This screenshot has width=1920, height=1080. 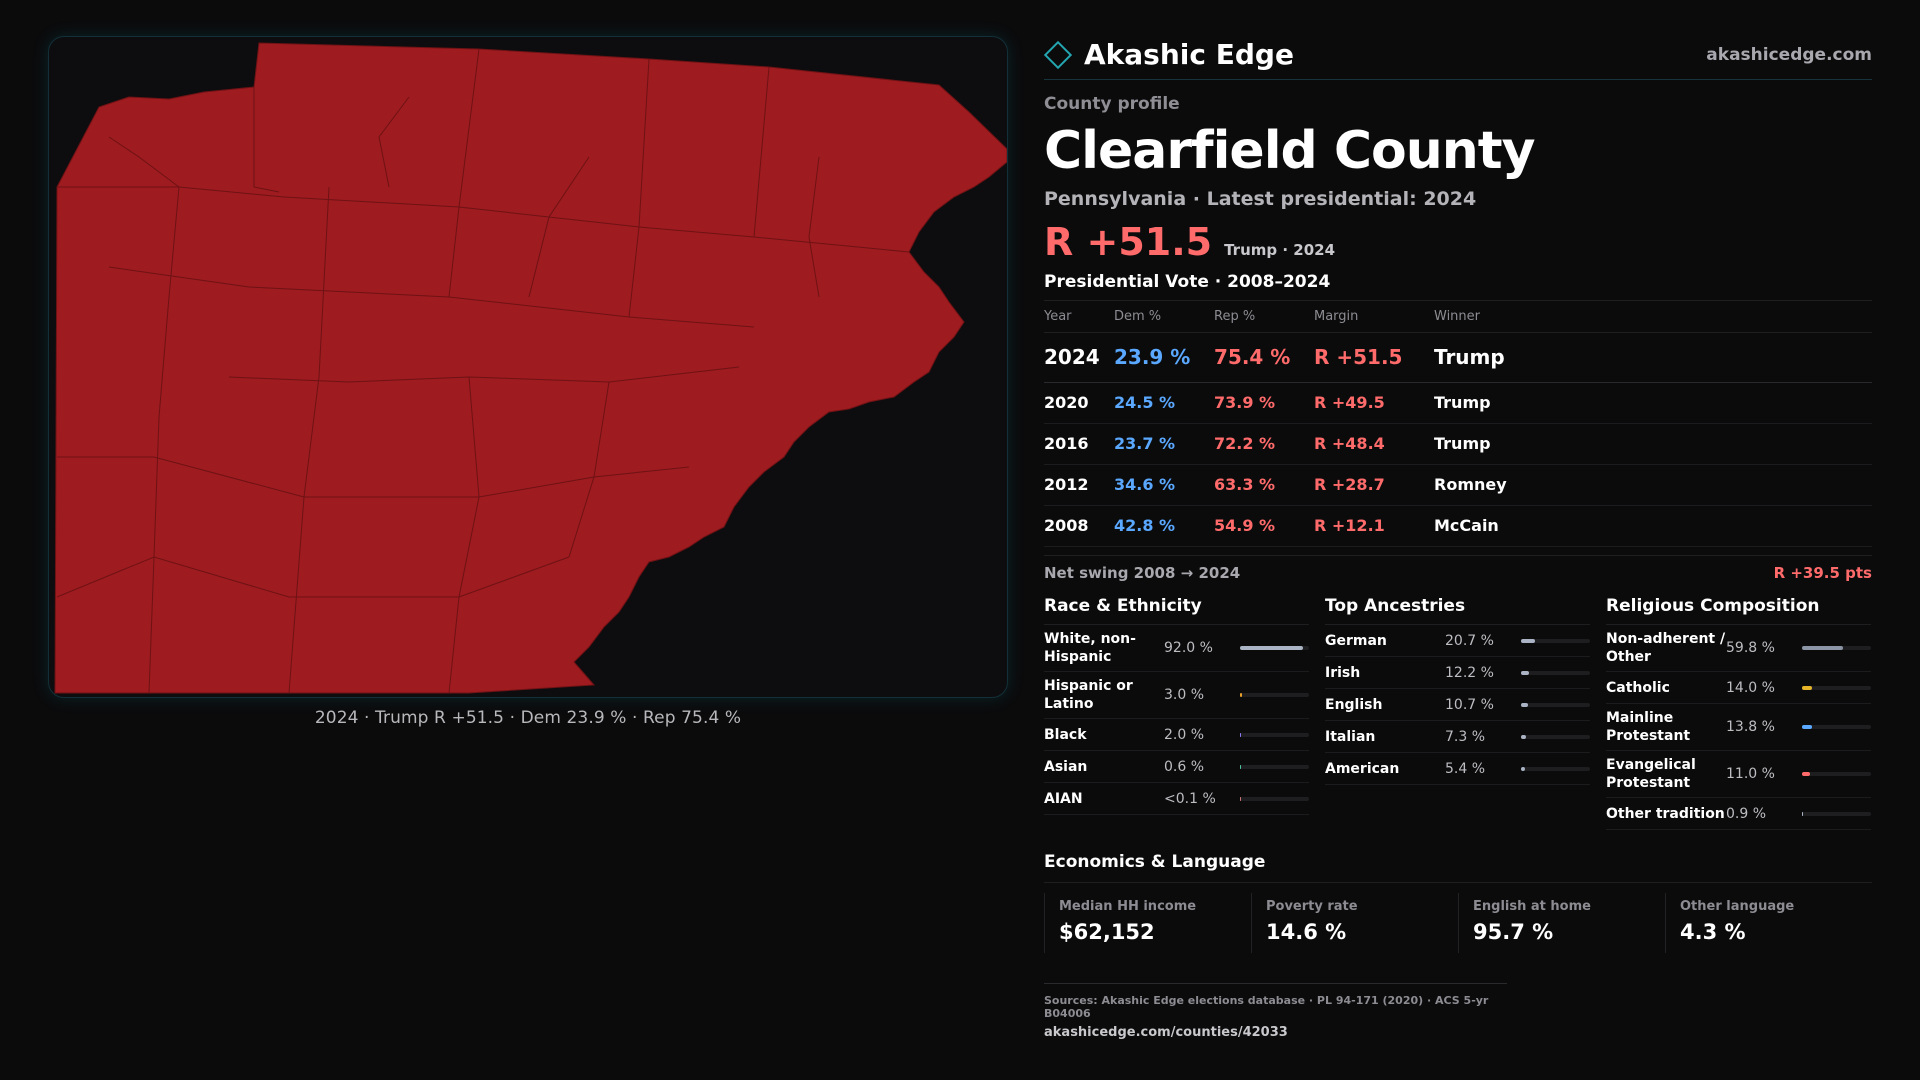 What do you see at coordinates (1665, 813) in the screenshot?
I see `stat-label: Other tradition` at bounding box center [1665, 813].